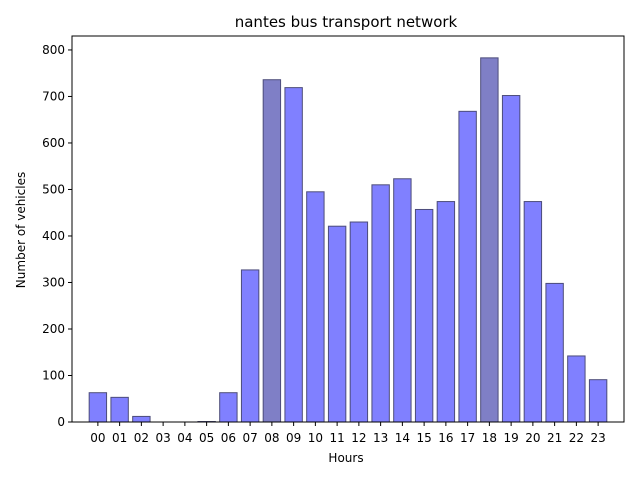 Image resolution: width=640 pixels, height=480 pixels. I want to click on x-axis-label: Hours, so click(345, 458).